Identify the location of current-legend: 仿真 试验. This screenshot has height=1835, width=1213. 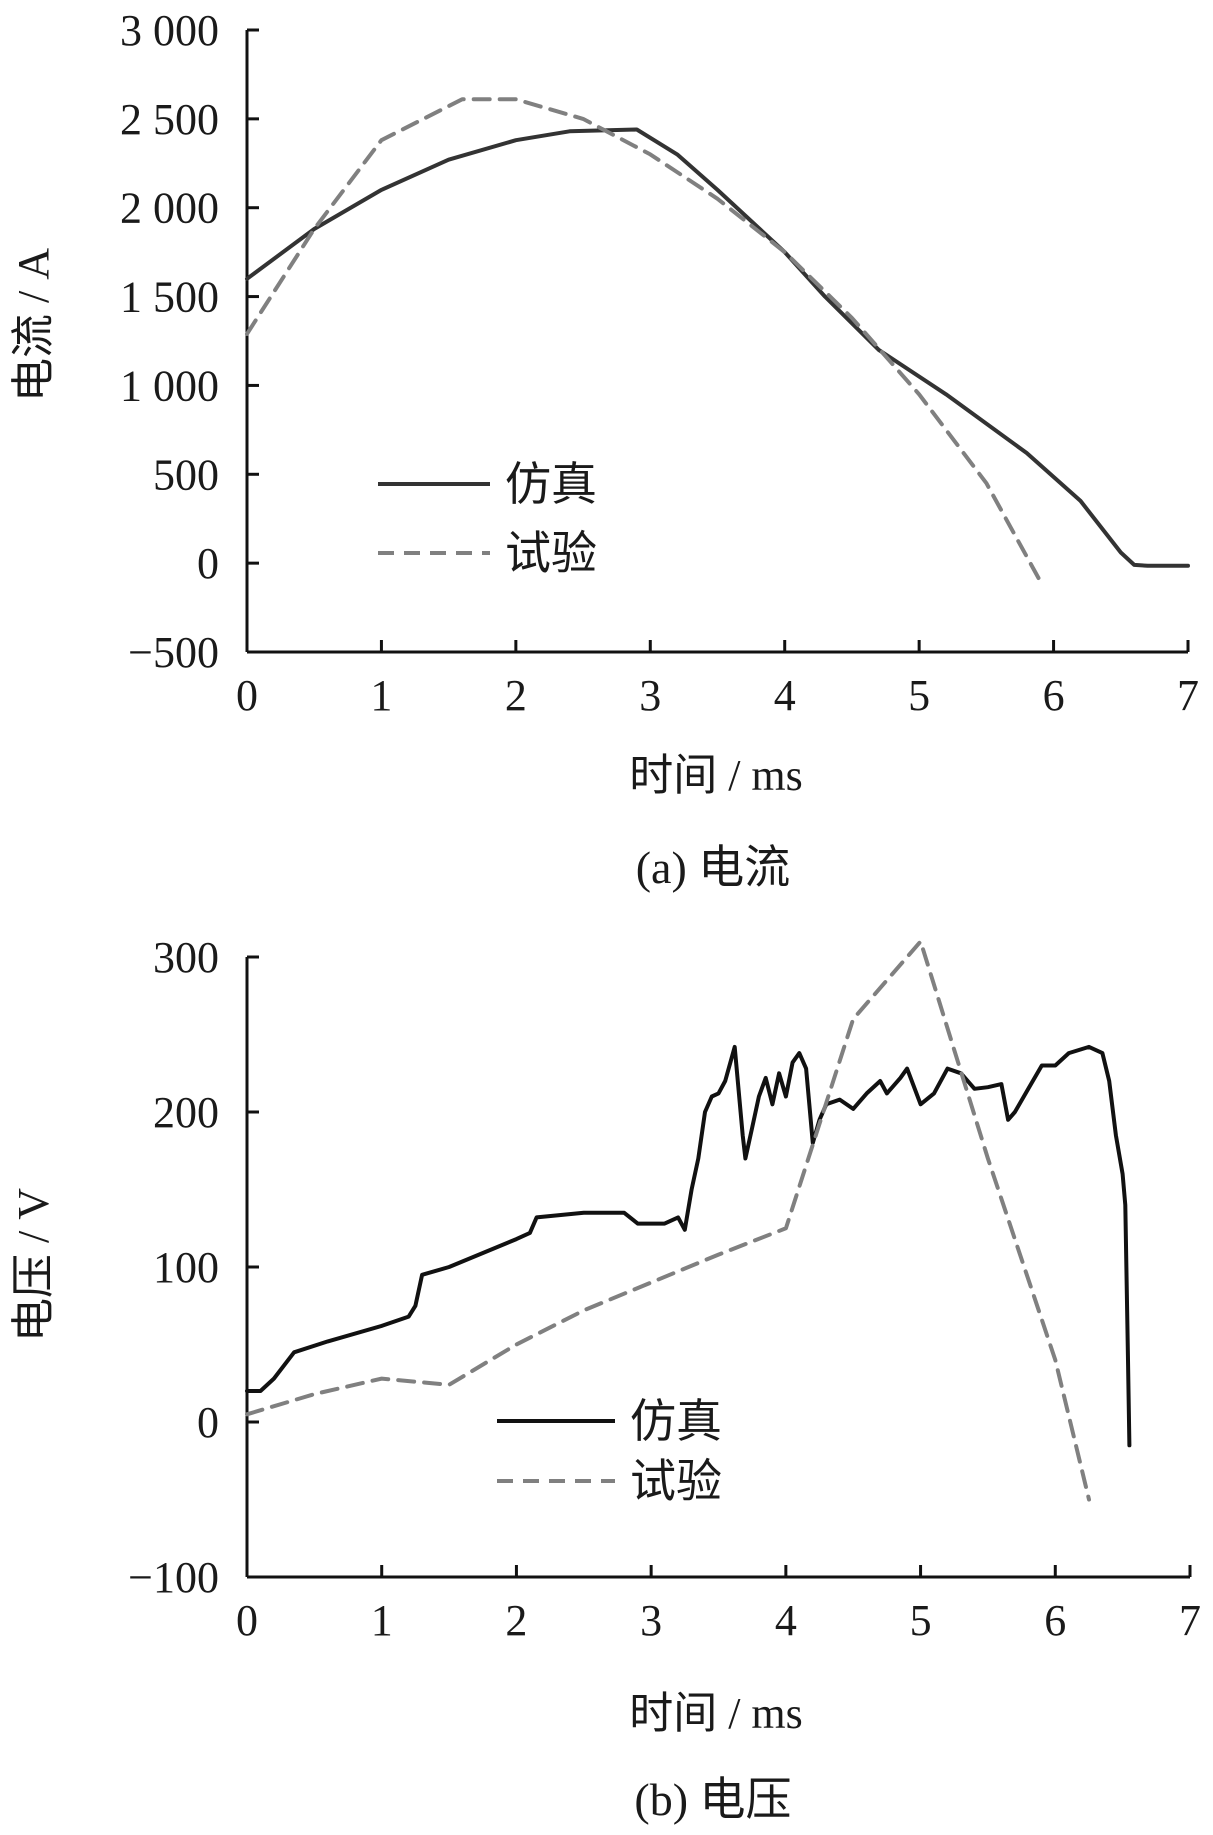
(487, 519).